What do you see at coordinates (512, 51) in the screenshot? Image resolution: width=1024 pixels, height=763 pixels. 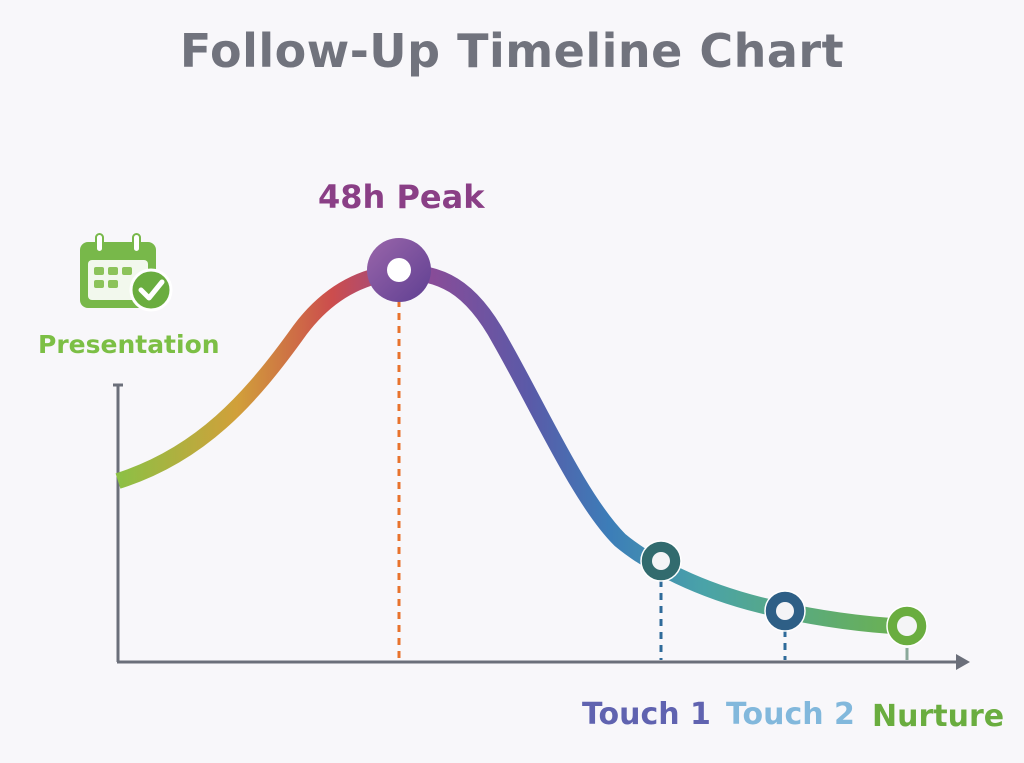 I see `chart-title: Follow-Up Timeline Chart` at bounding box center [512, 51].